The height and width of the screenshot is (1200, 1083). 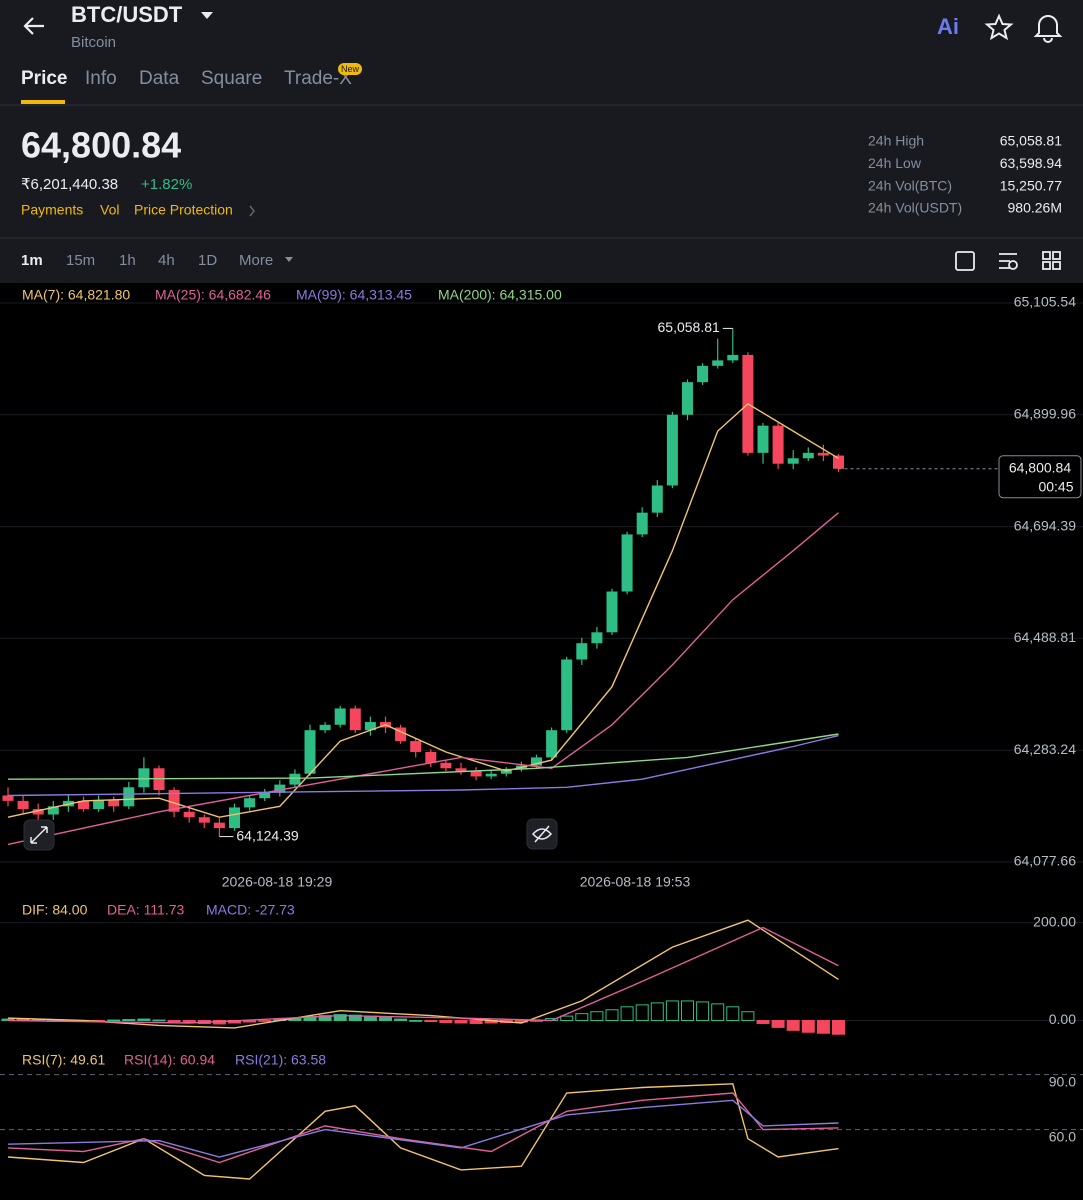 What do you see at coordinates (354, 295) in the screenshot?
I see `legend-entry: MA(99): 64,313.45` at bounding box center [354, 295].